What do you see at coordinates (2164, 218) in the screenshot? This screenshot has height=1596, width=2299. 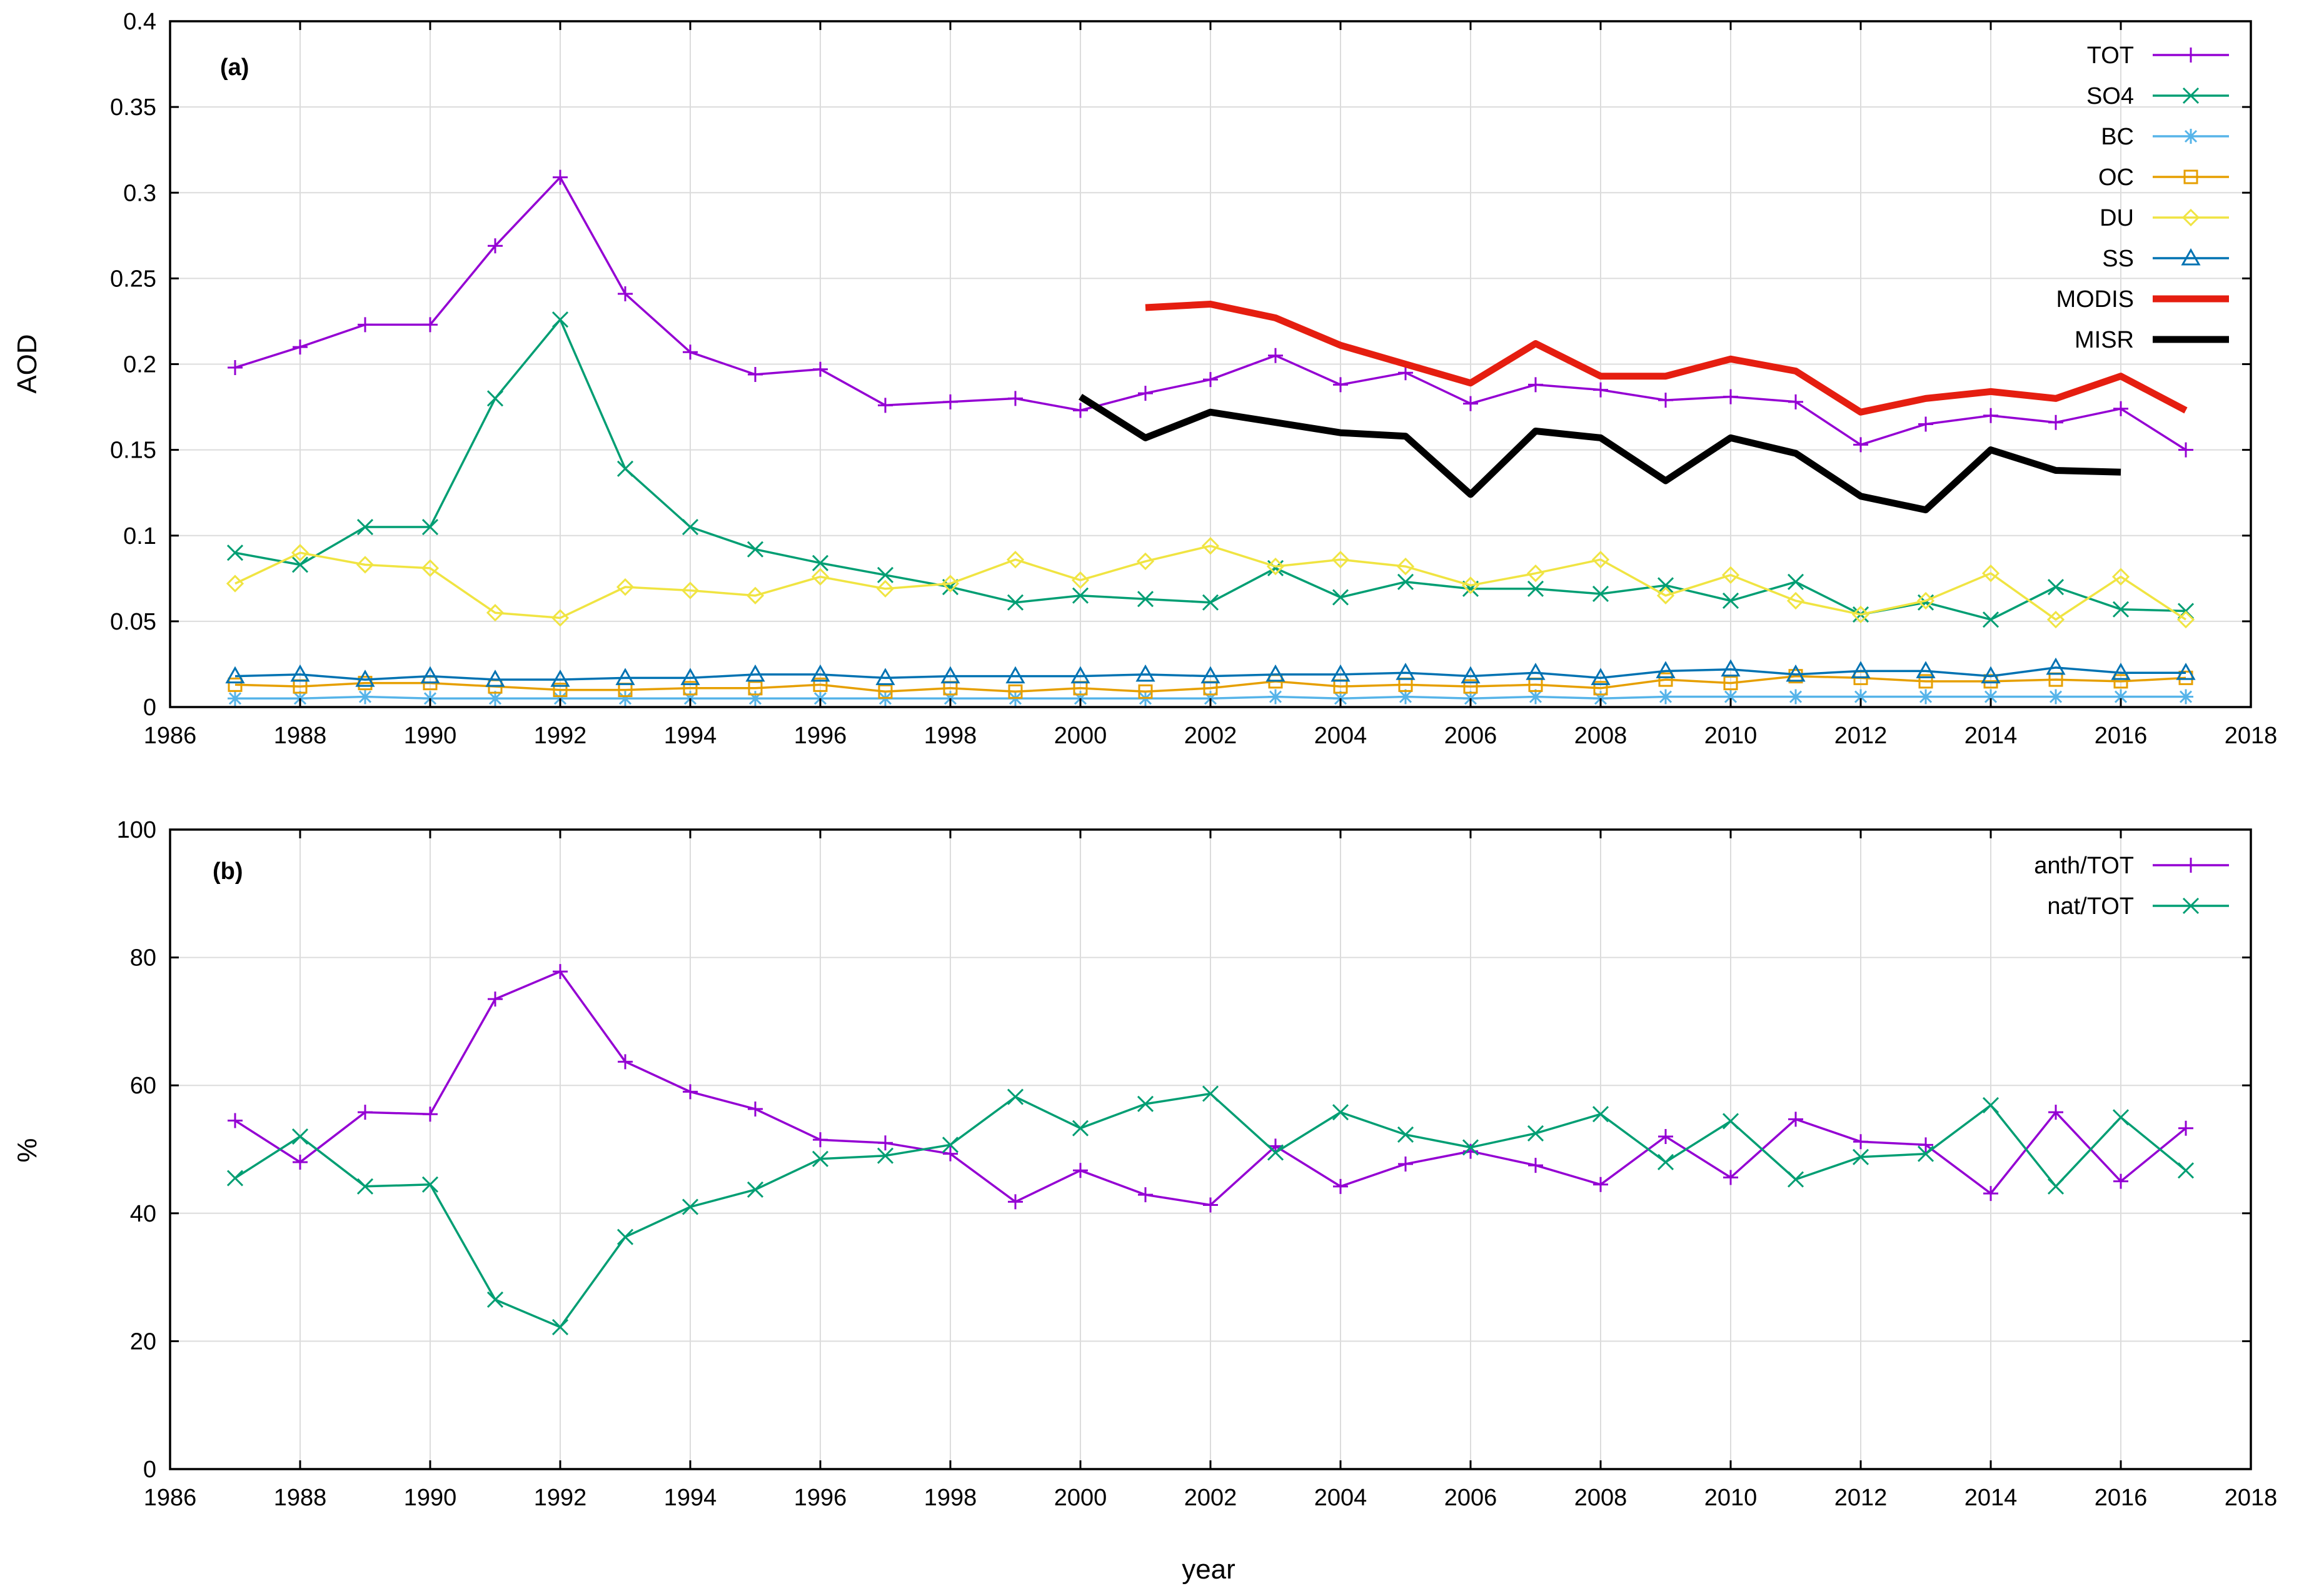 I see `legend-item-du: DU` at bounding box center [2164, 218].